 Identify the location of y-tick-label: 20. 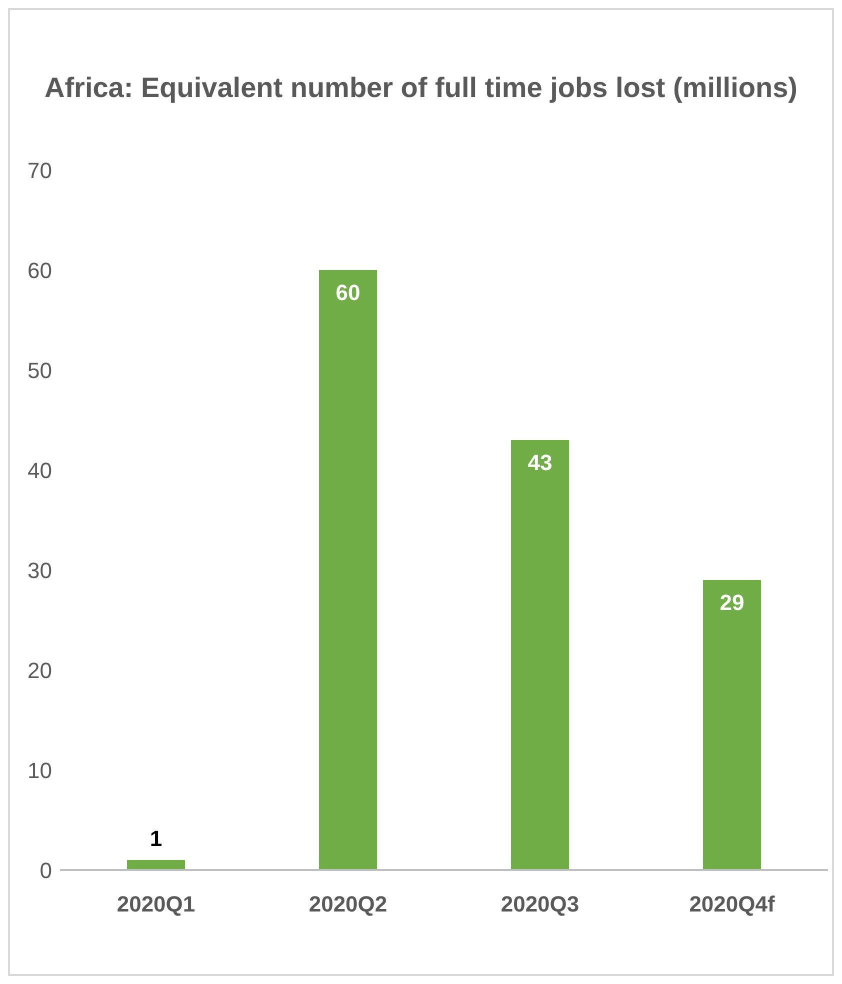
(40, 670).